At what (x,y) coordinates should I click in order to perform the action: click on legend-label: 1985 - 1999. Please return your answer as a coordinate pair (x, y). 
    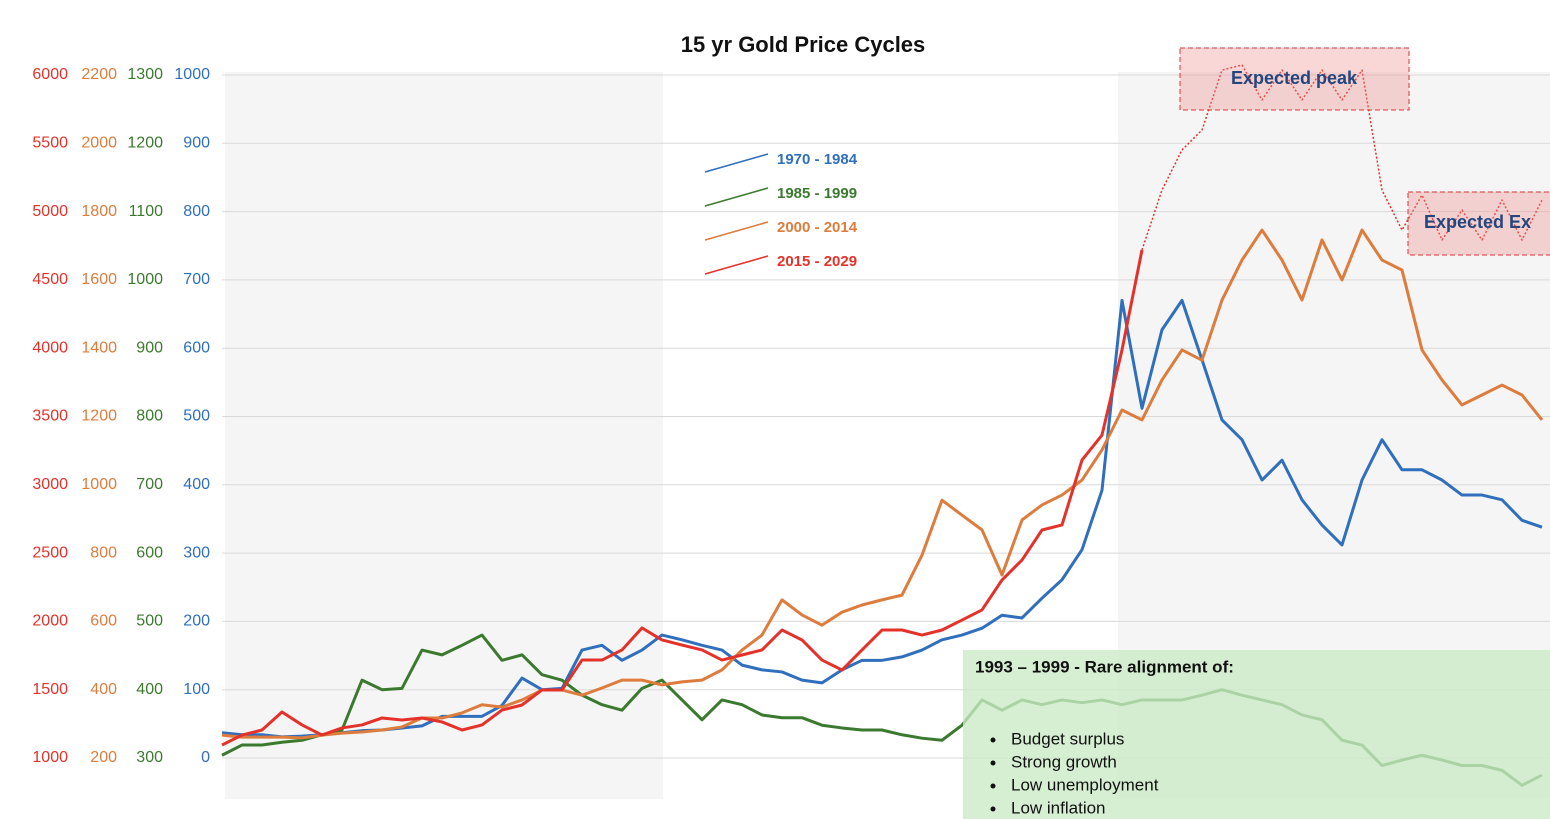
    Looking at the image, I should click on (817, 193).